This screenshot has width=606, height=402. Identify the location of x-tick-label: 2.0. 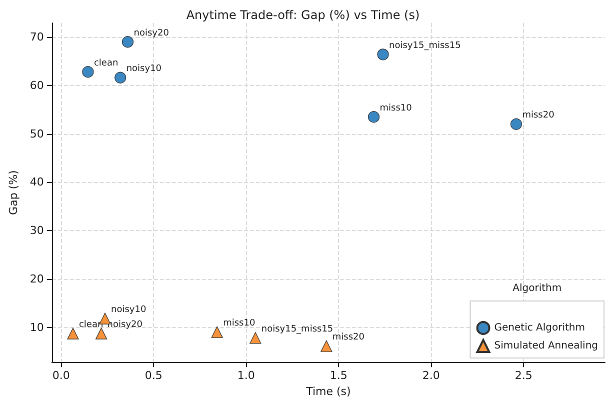
(431, 375).